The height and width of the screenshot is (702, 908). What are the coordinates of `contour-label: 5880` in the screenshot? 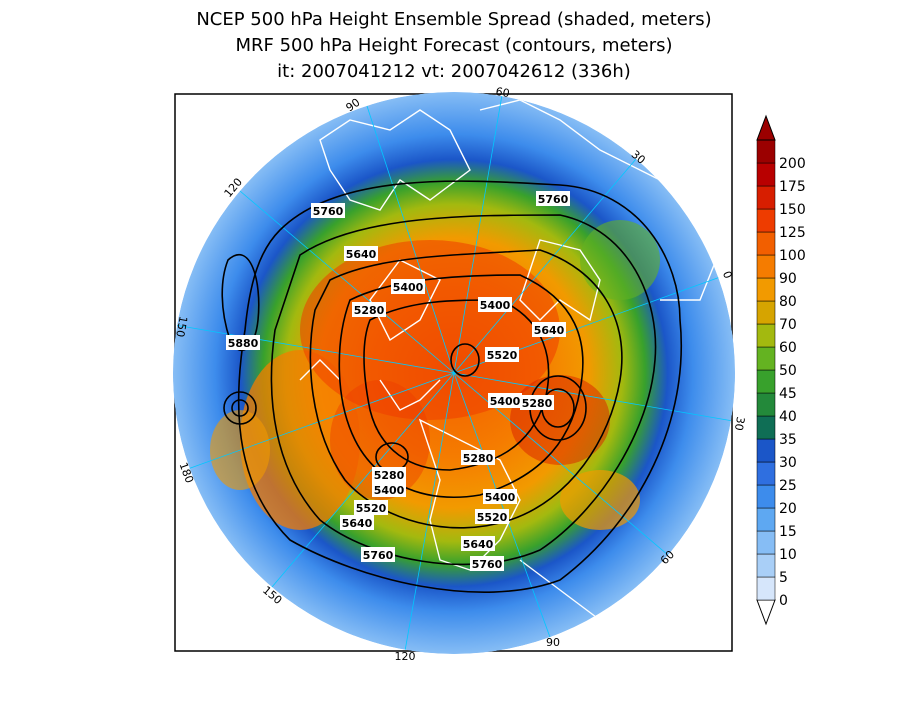 It's located at (243, 343).